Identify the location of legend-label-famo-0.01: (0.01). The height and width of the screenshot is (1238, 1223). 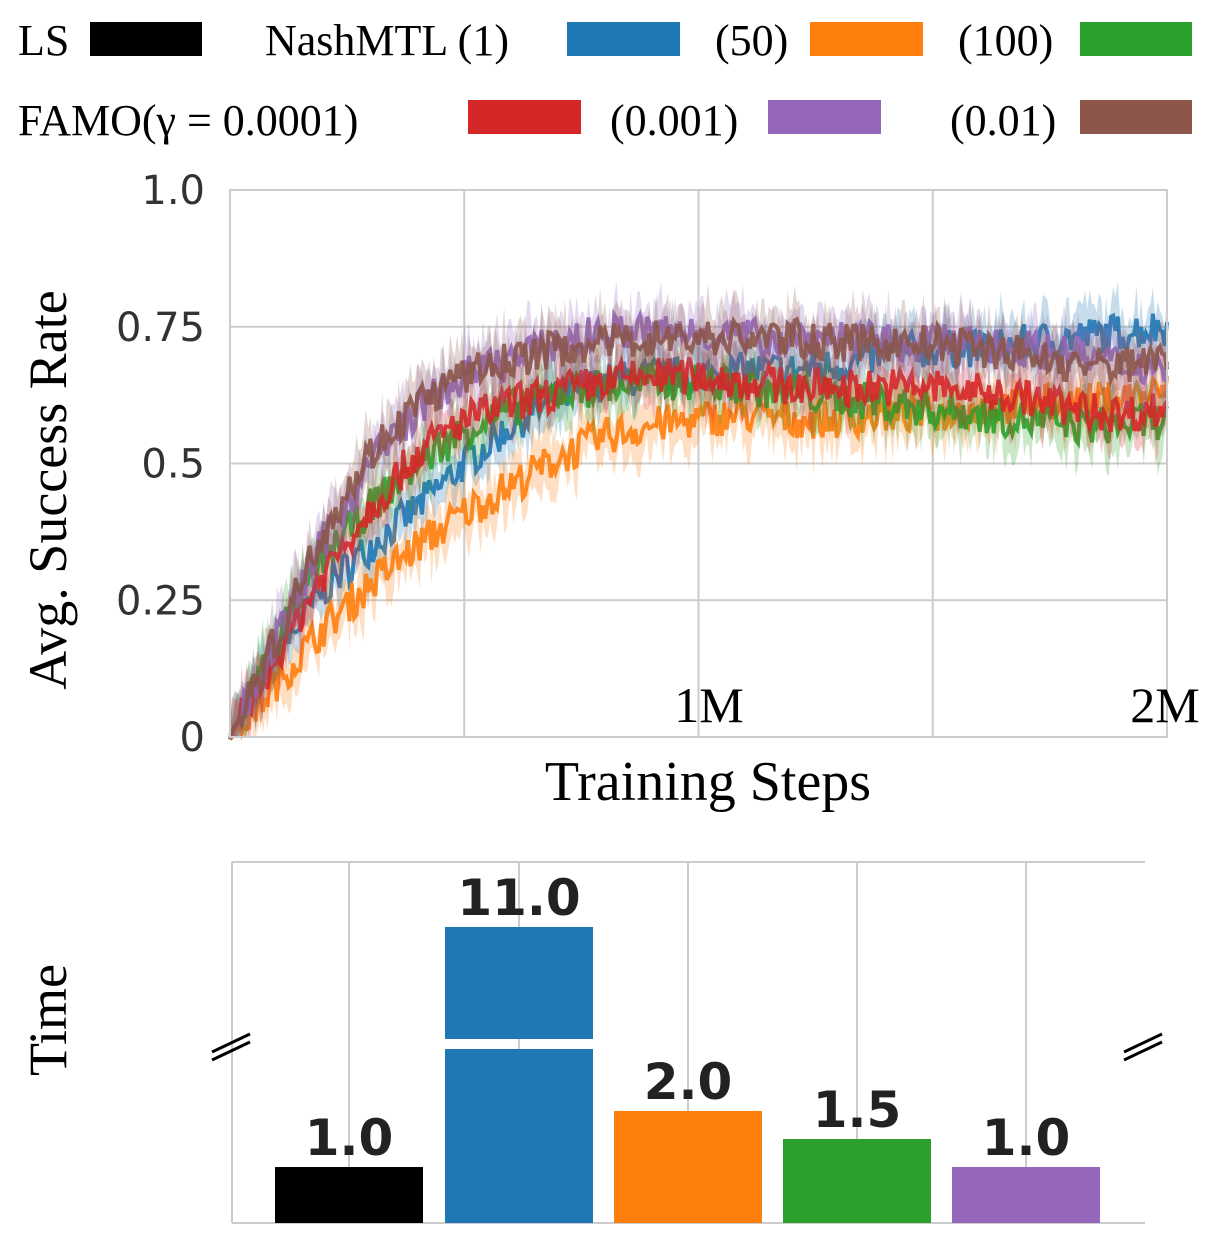
(1003, 120).